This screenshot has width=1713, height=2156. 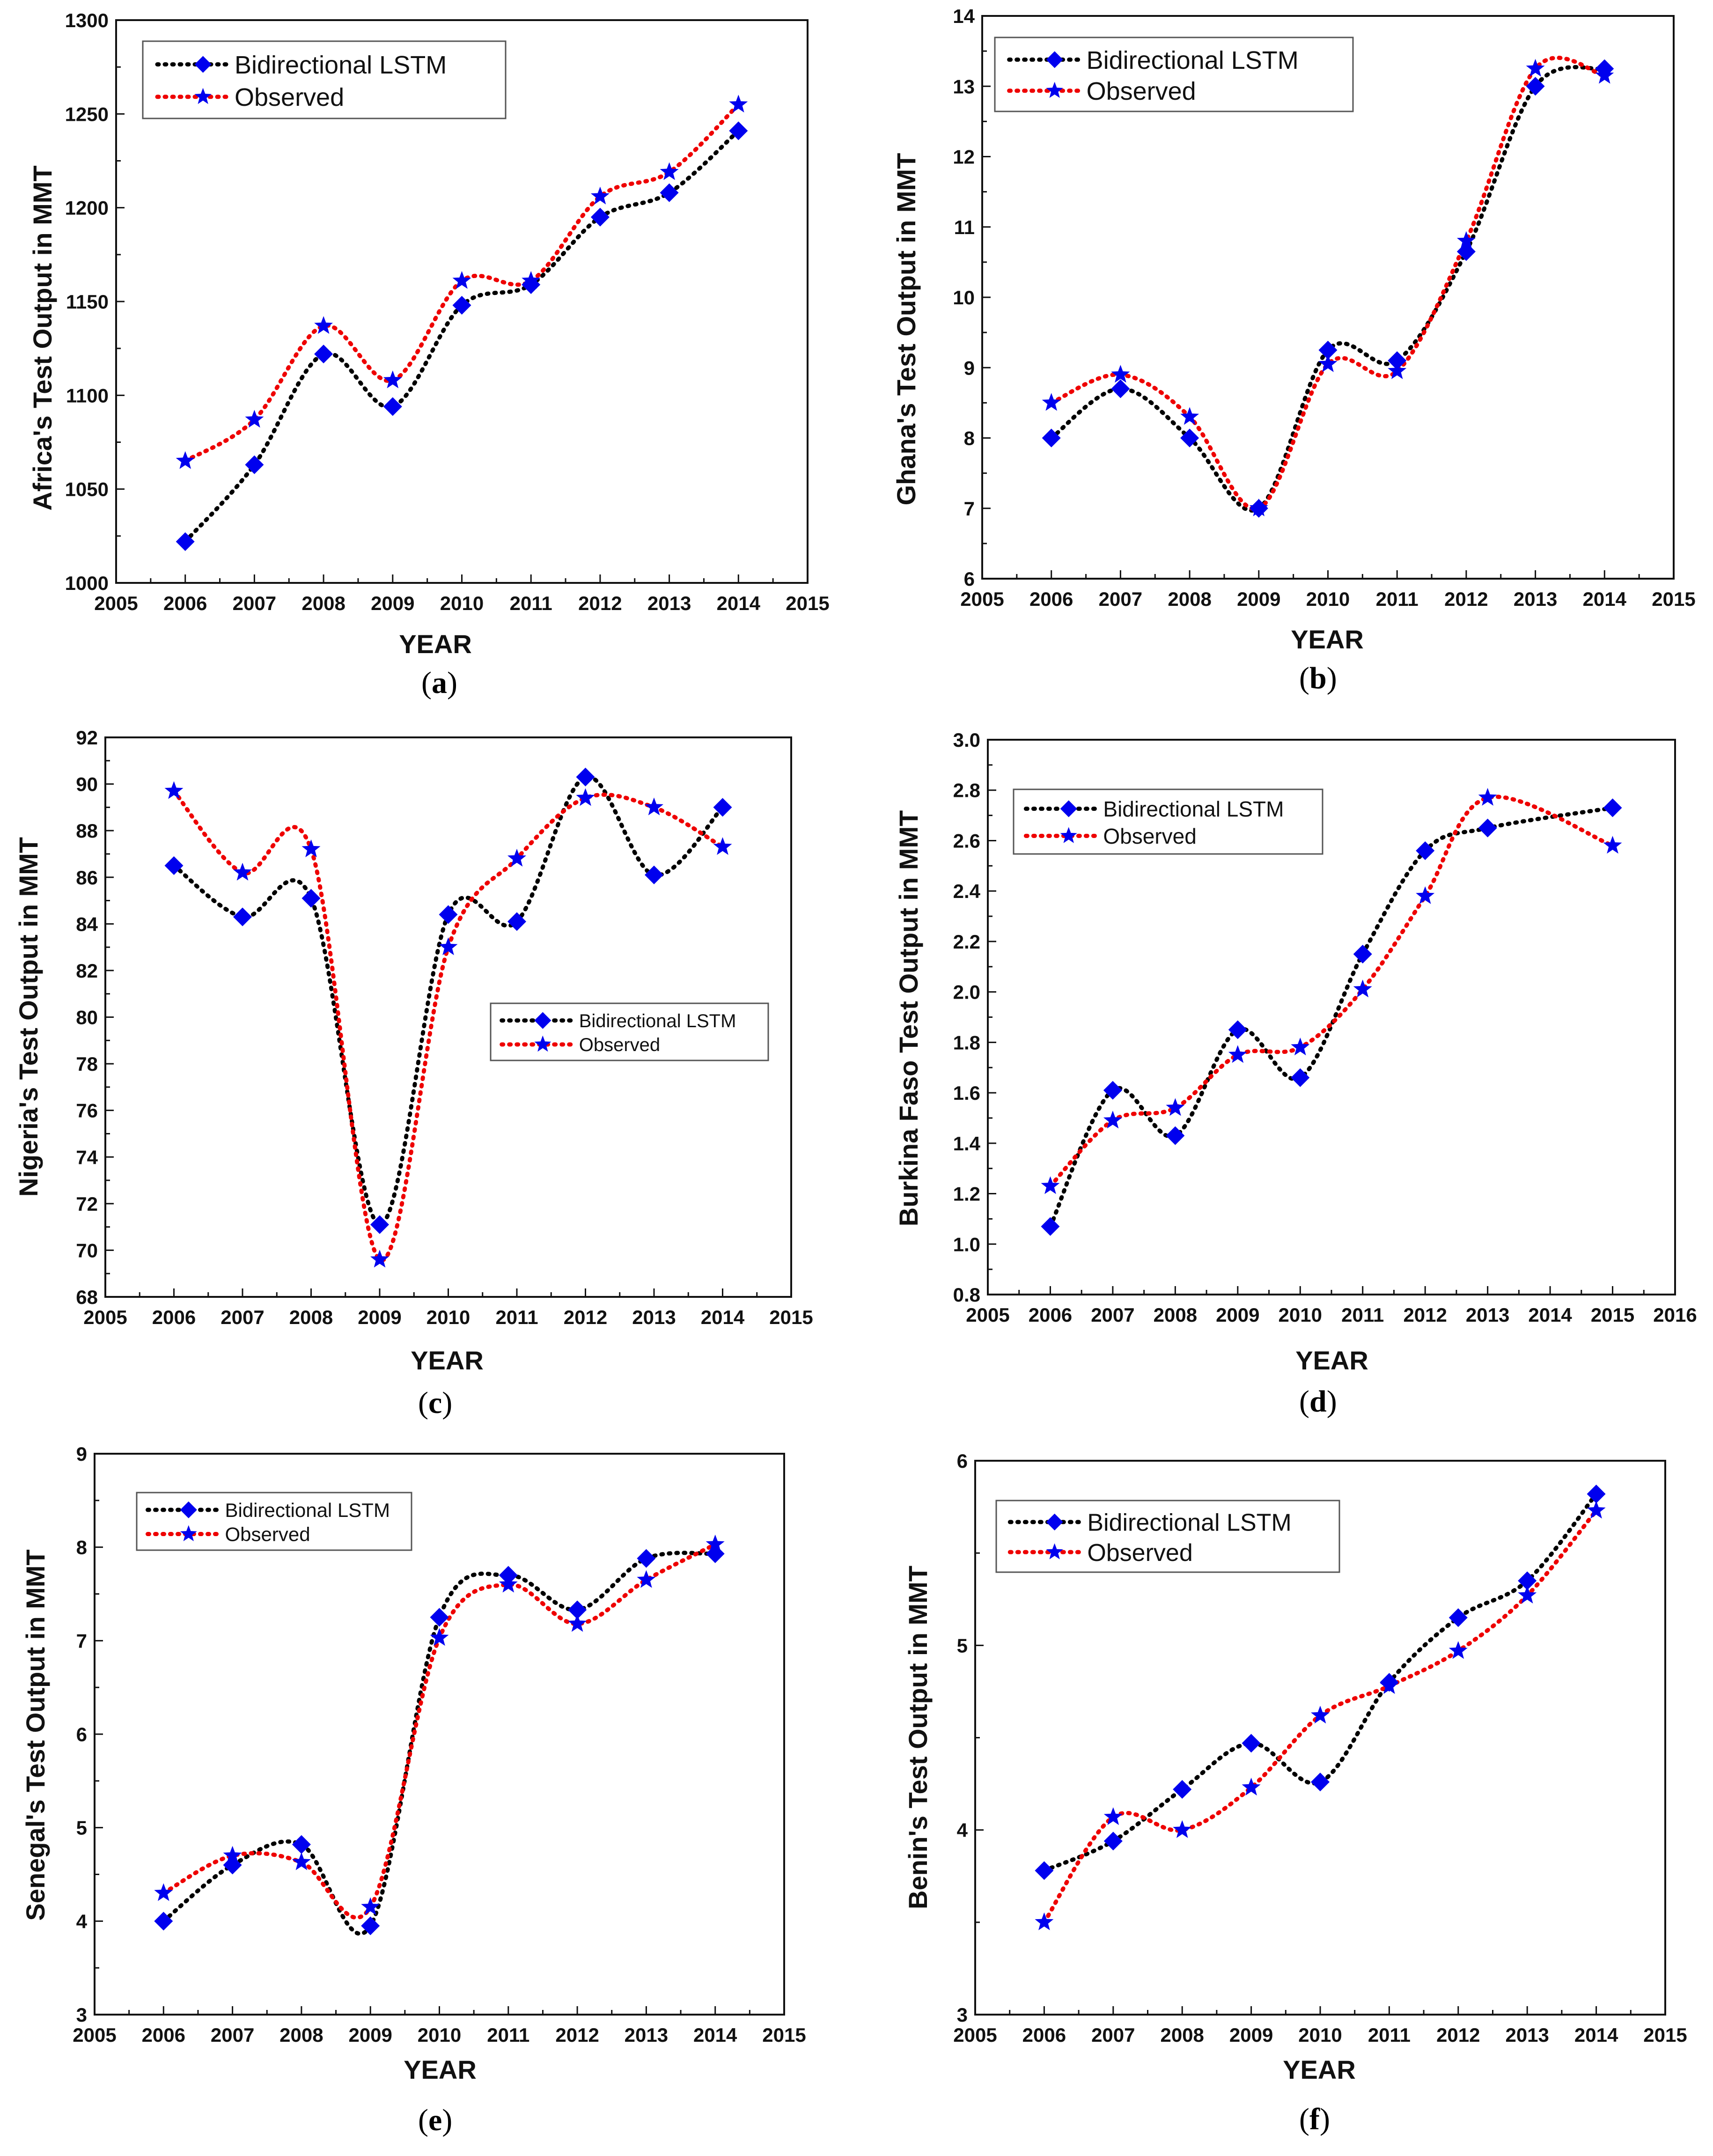 I want to click on y-tick-label: 2.4, so click(x=967, y=891).